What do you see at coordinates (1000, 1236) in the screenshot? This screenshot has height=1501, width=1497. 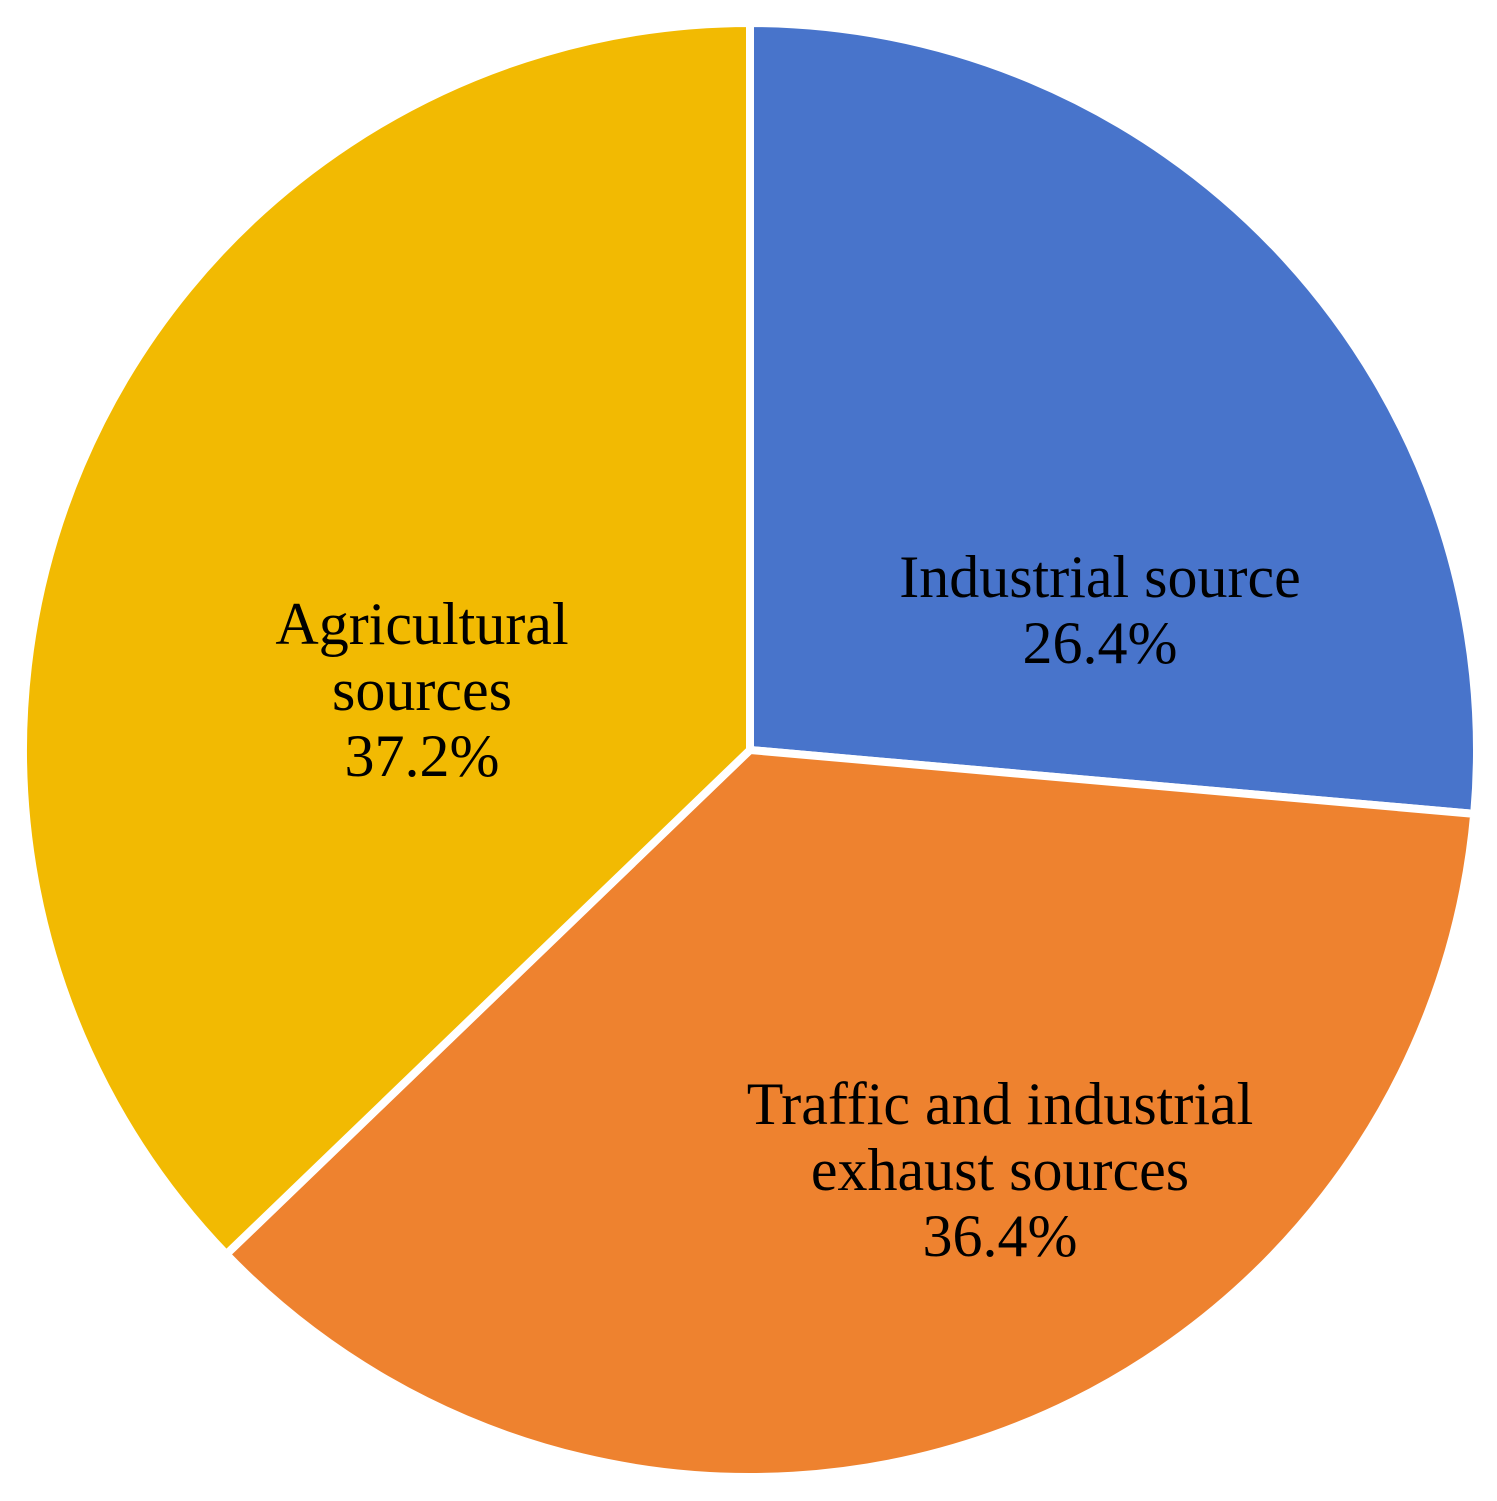 I see `value-label: 36.4%` at bounding box center [1000, 1236].